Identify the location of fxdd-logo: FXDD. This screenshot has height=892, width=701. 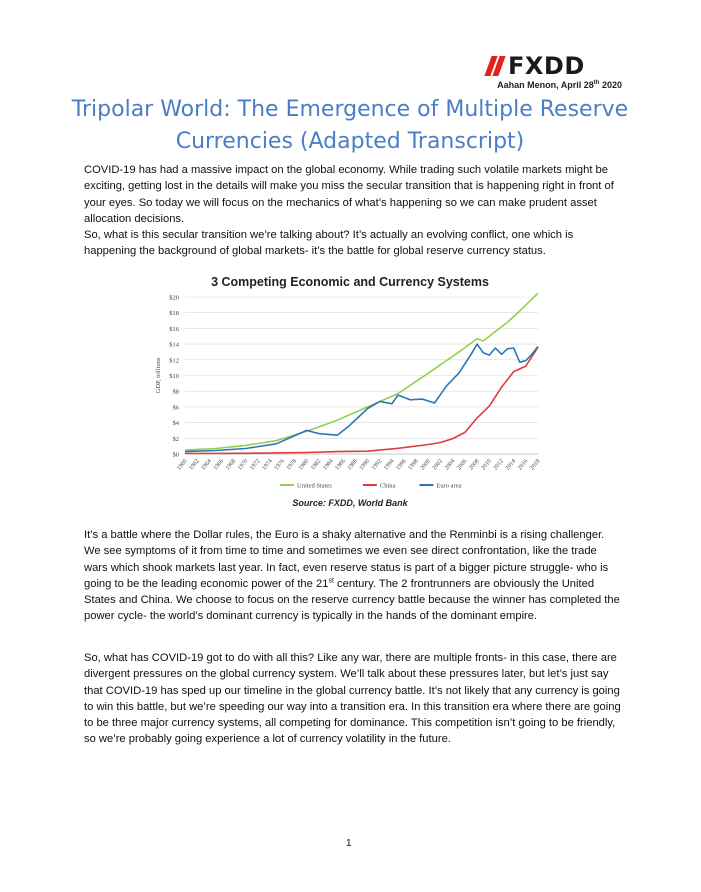
(540, 67).